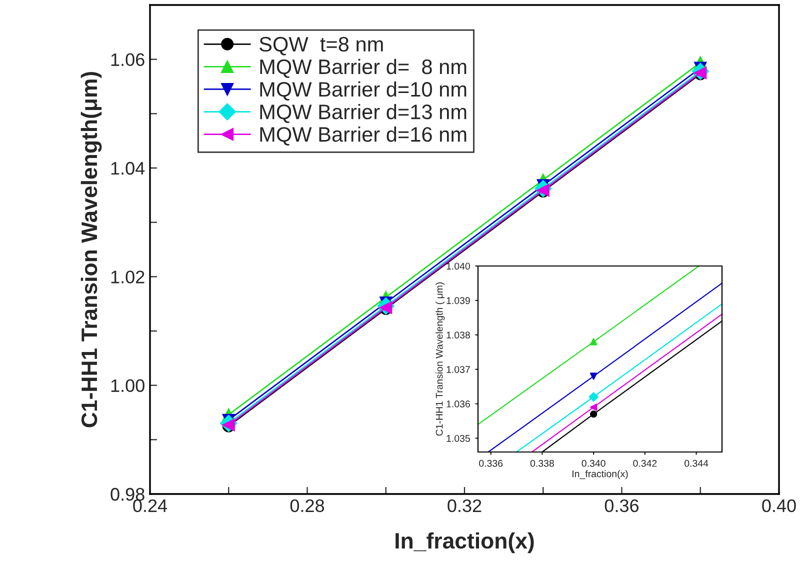 This screenshot has height=580, width=803. Describe the element at coordinates (127, 277) in the screenshot. I see `y-tick-label: 1.02` at that location.